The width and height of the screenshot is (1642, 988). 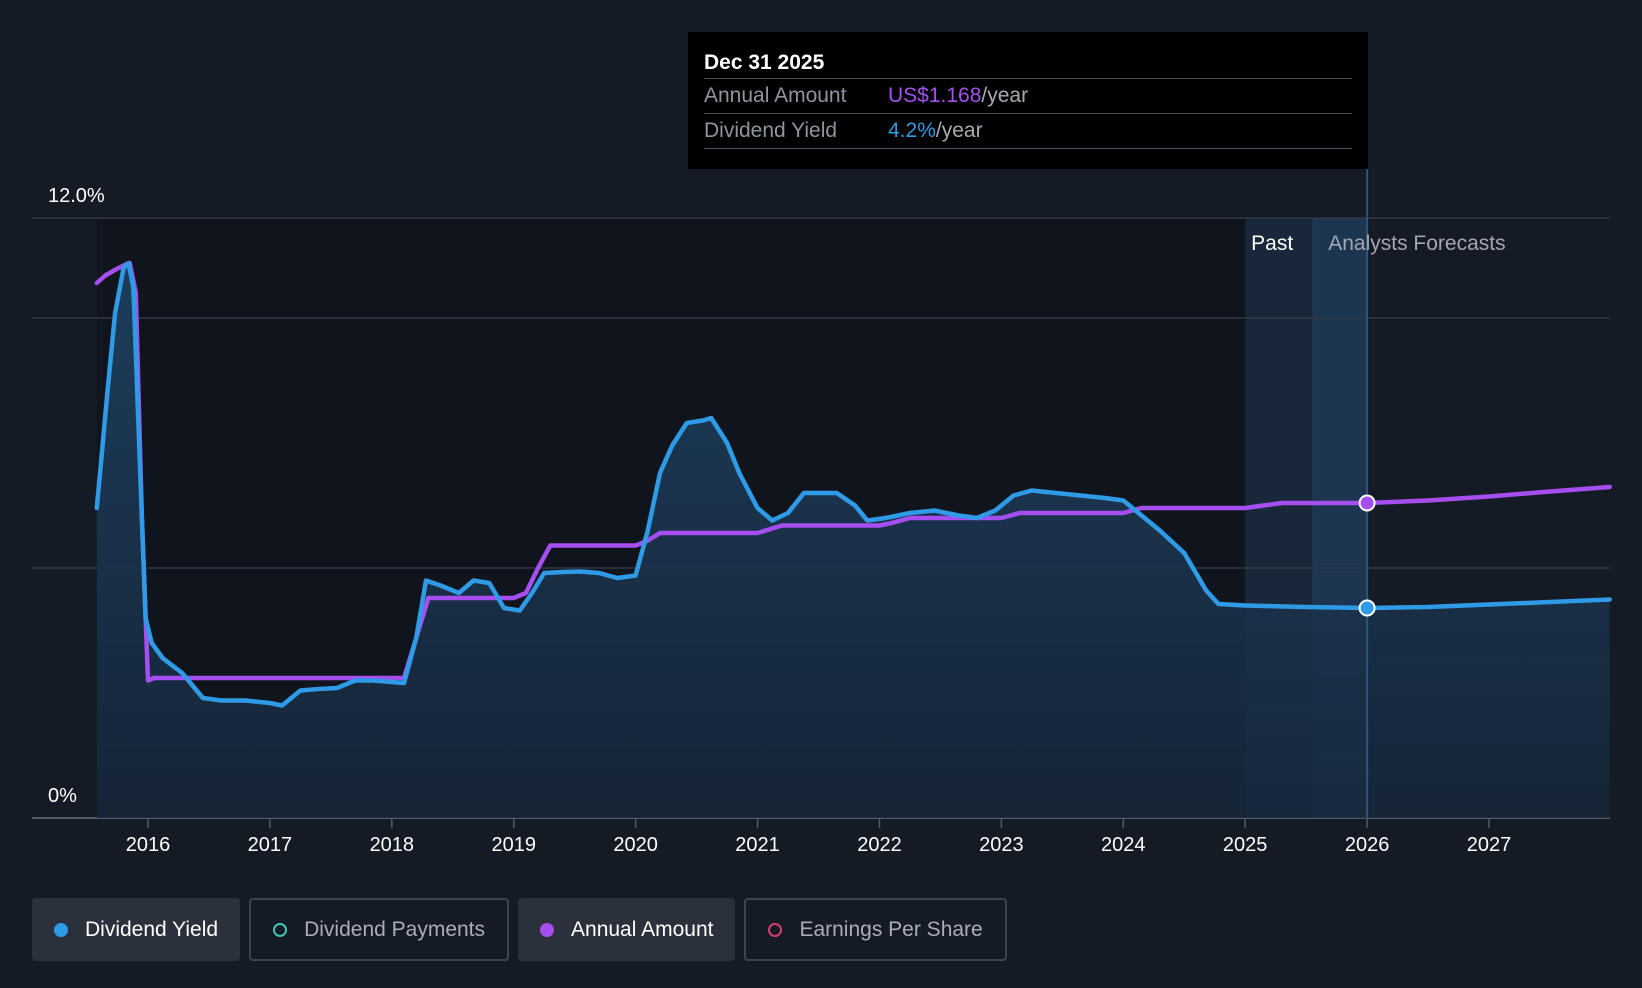 What do you see at coordinates (1245, 845) in the screenshot?
I see `x-tick-label: 2025` at bounding box center [1245, 845].